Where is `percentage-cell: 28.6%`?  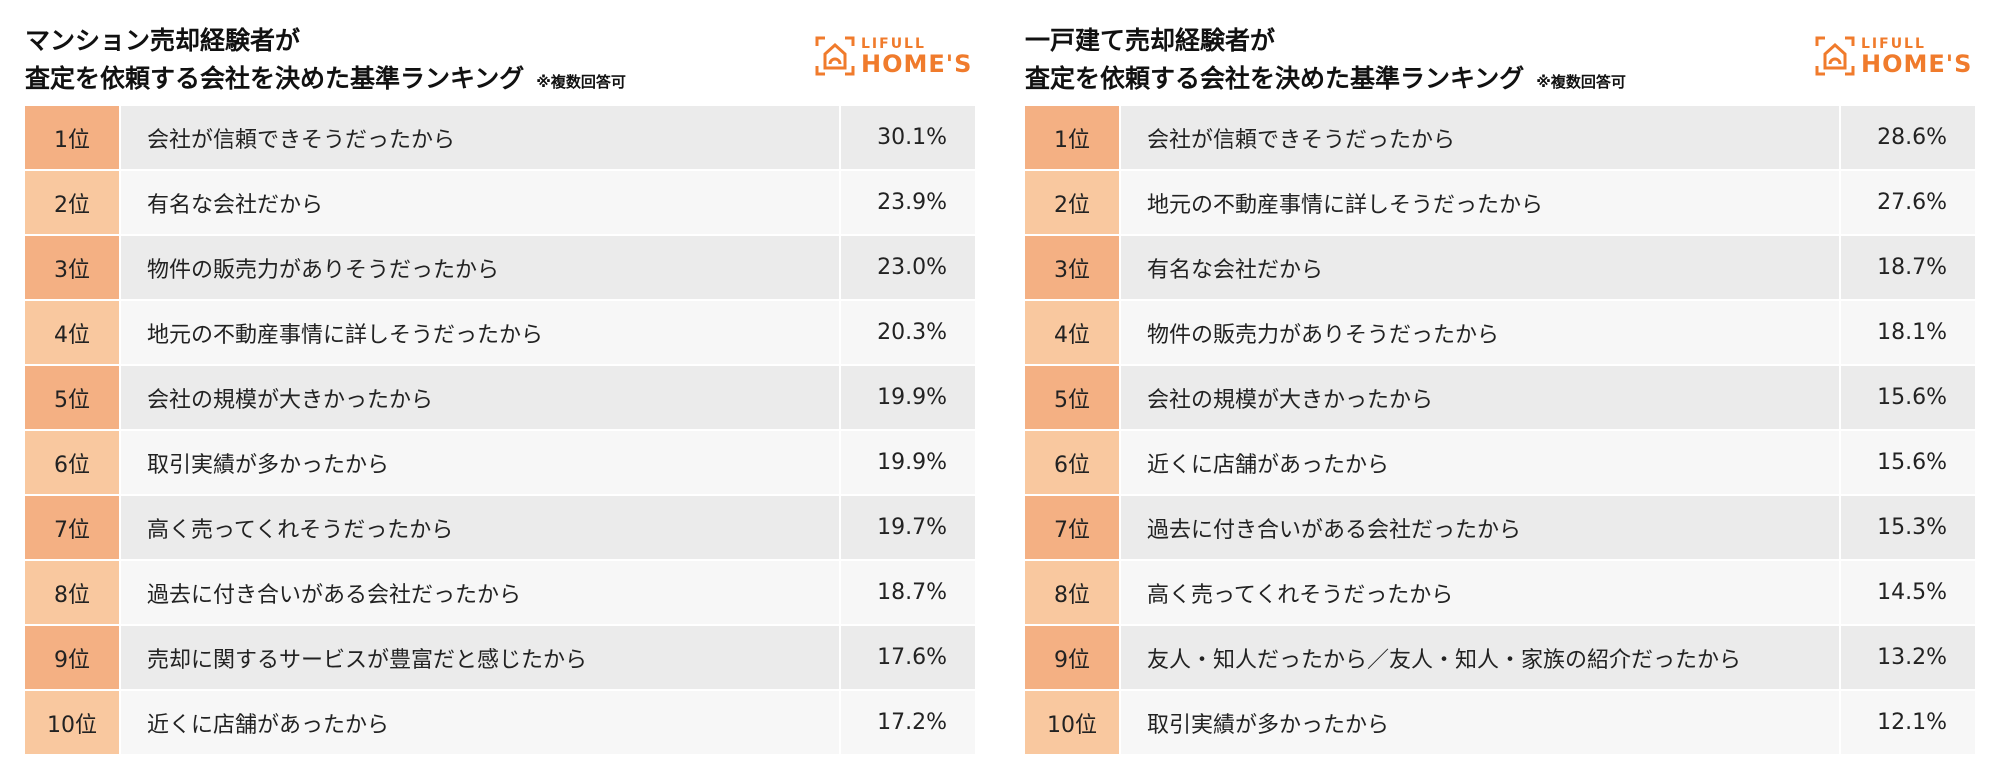 percentage-cell: 28.6% is located at coordinates (1908, 137).